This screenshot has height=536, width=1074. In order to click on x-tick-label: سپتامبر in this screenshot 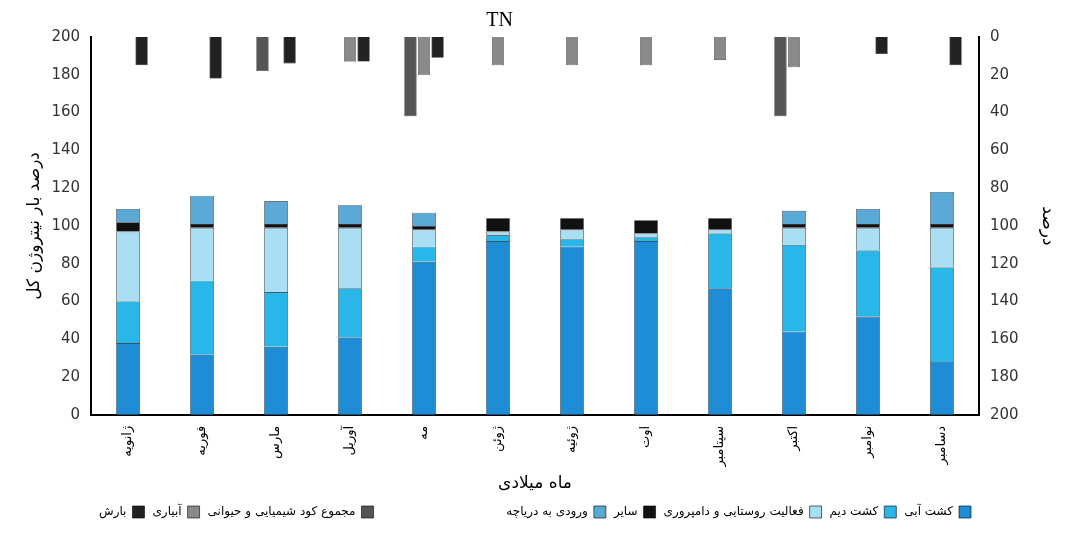, I will do `click(719, 446)`.